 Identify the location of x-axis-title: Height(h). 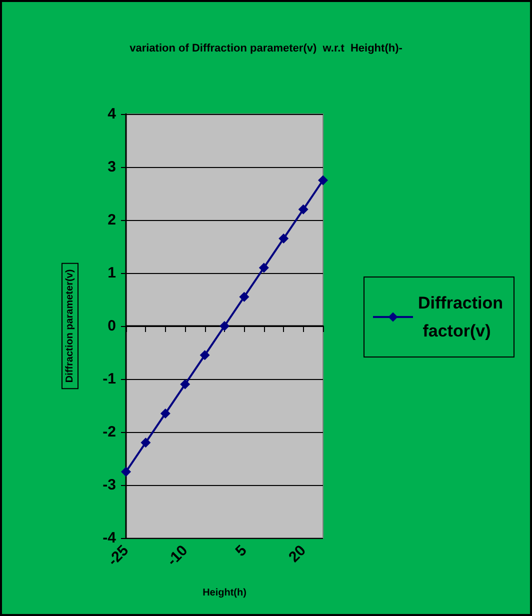
(224, 593).